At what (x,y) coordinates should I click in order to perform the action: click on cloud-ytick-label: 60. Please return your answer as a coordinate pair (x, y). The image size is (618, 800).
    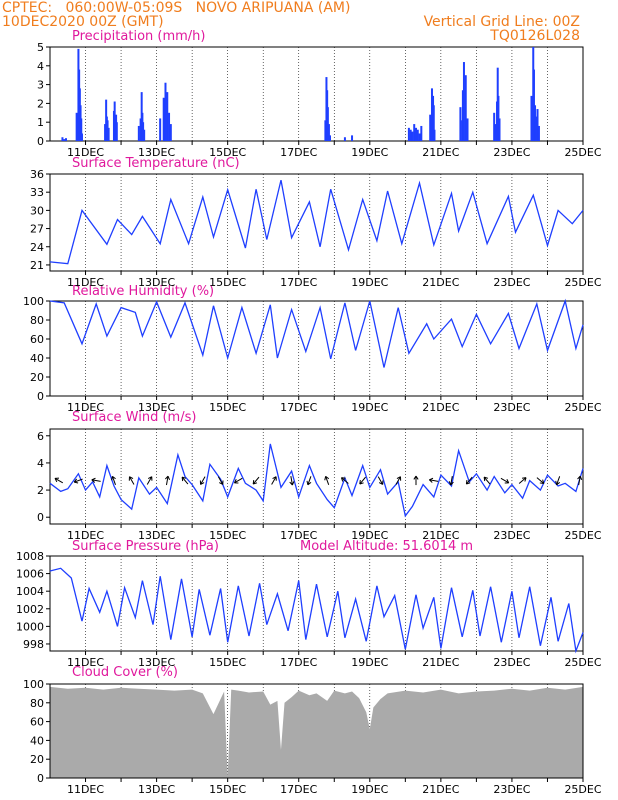
    Looking at the image, I should click on (37, 722).